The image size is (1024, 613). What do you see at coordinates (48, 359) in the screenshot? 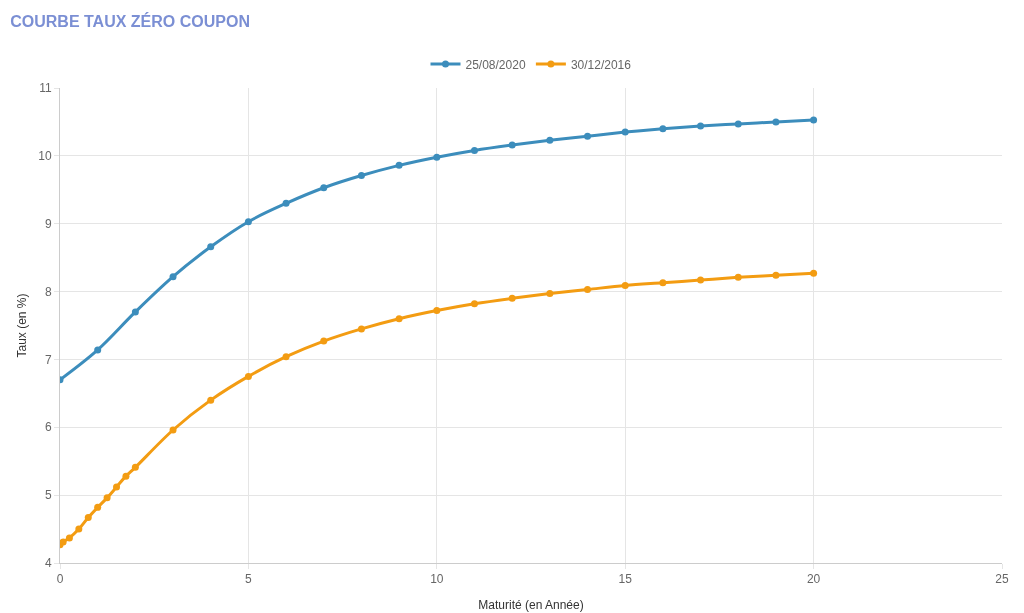
I see `y-tick-label: 7` at bounding box center [48, 359].